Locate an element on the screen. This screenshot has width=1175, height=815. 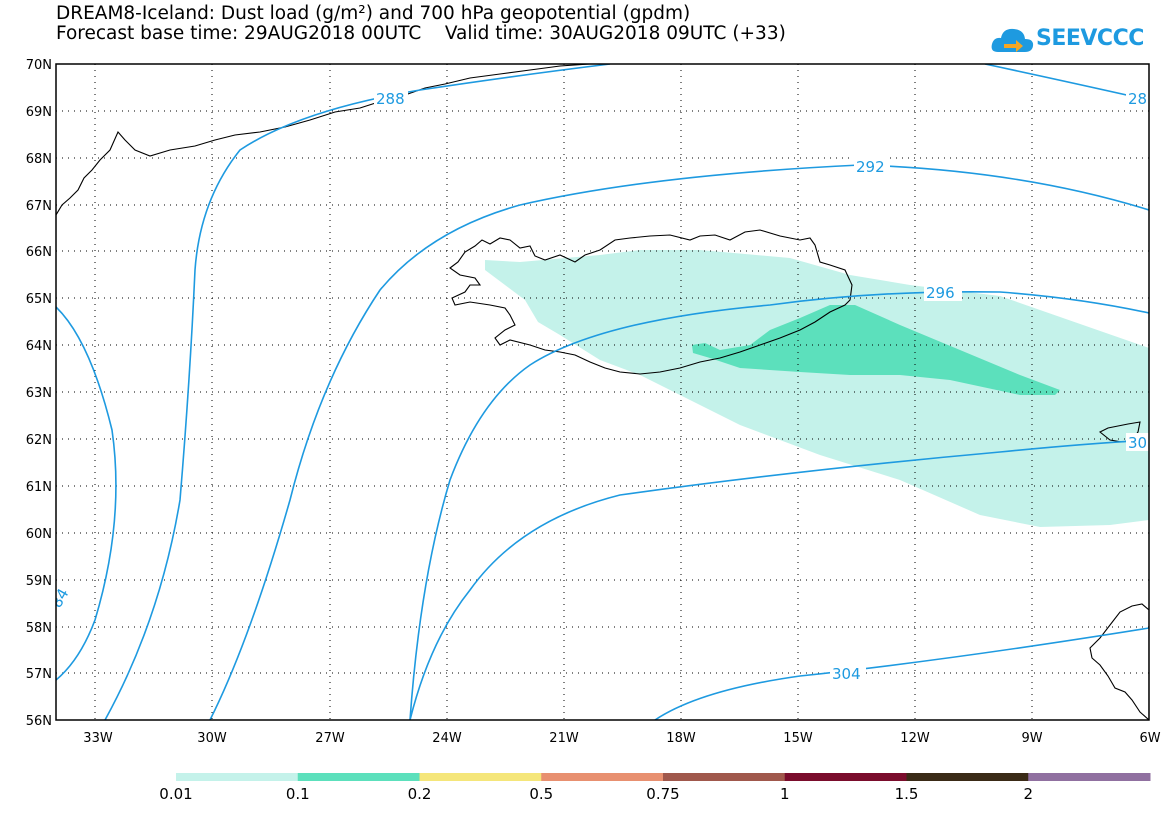
colorbar-tick-label: 0.5 is located at coordinates (541, 794).